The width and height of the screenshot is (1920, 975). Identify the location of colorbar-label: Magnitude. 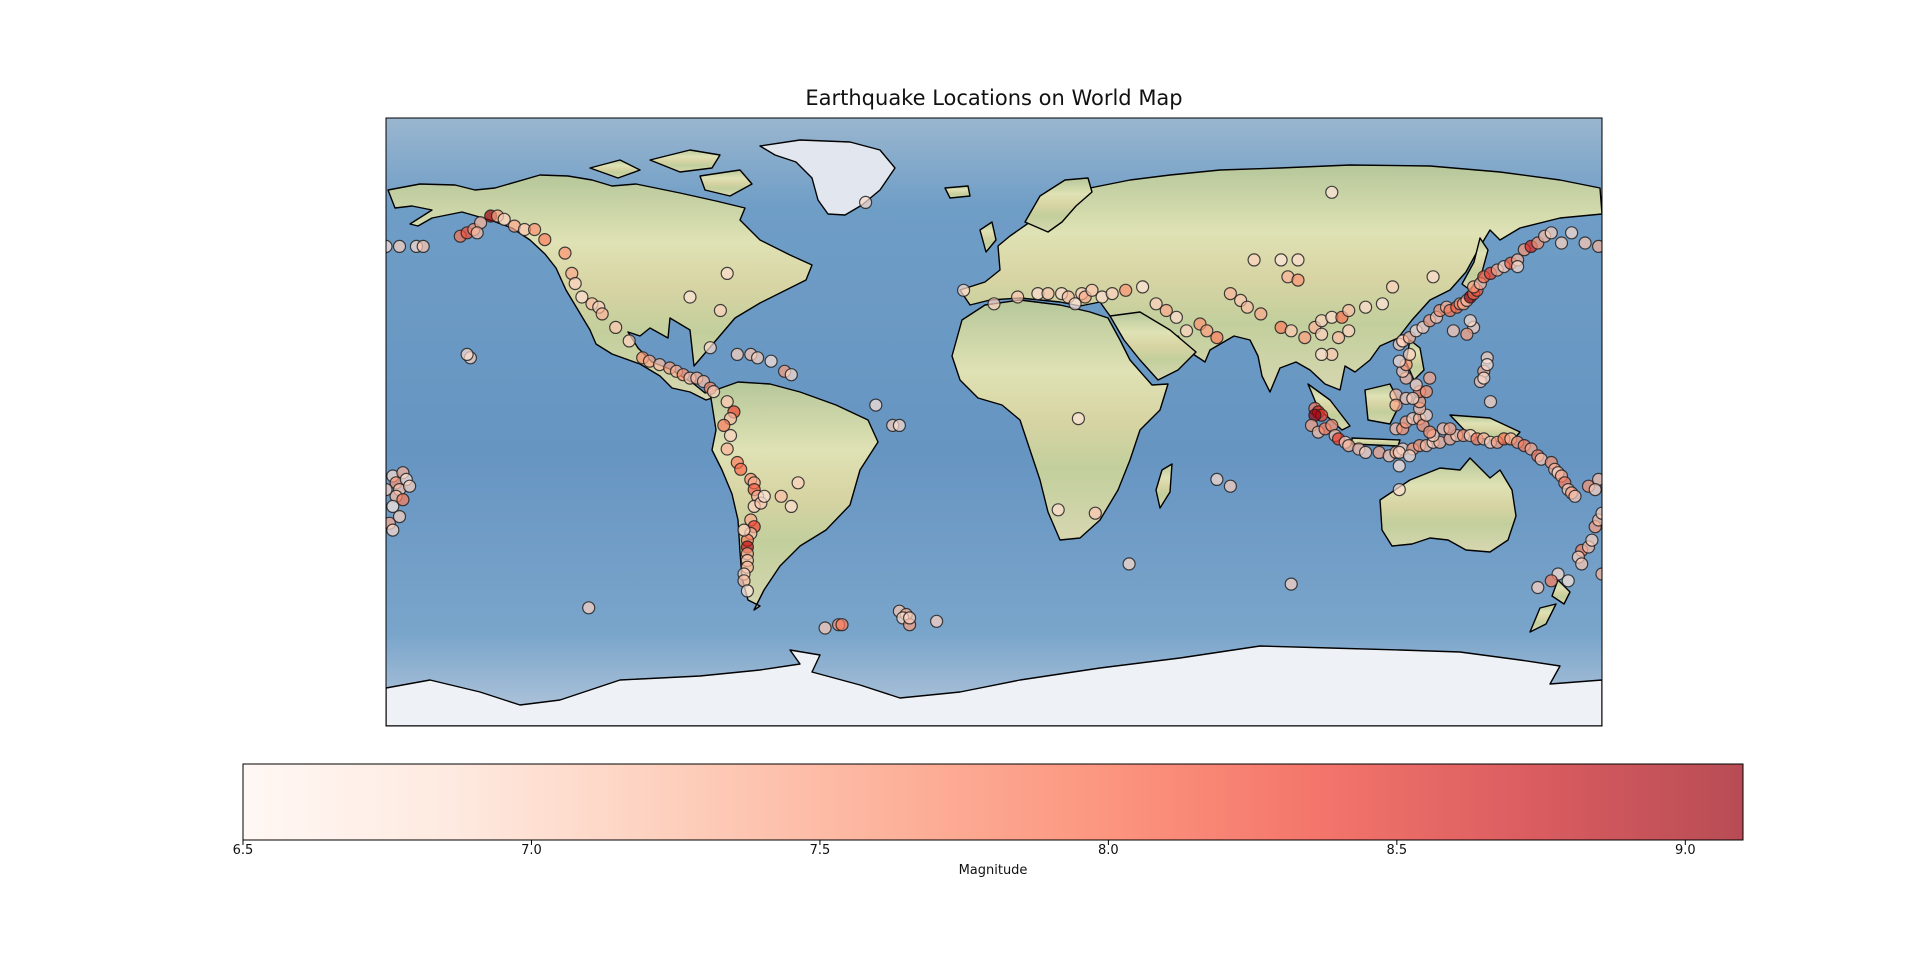
(993, 870).